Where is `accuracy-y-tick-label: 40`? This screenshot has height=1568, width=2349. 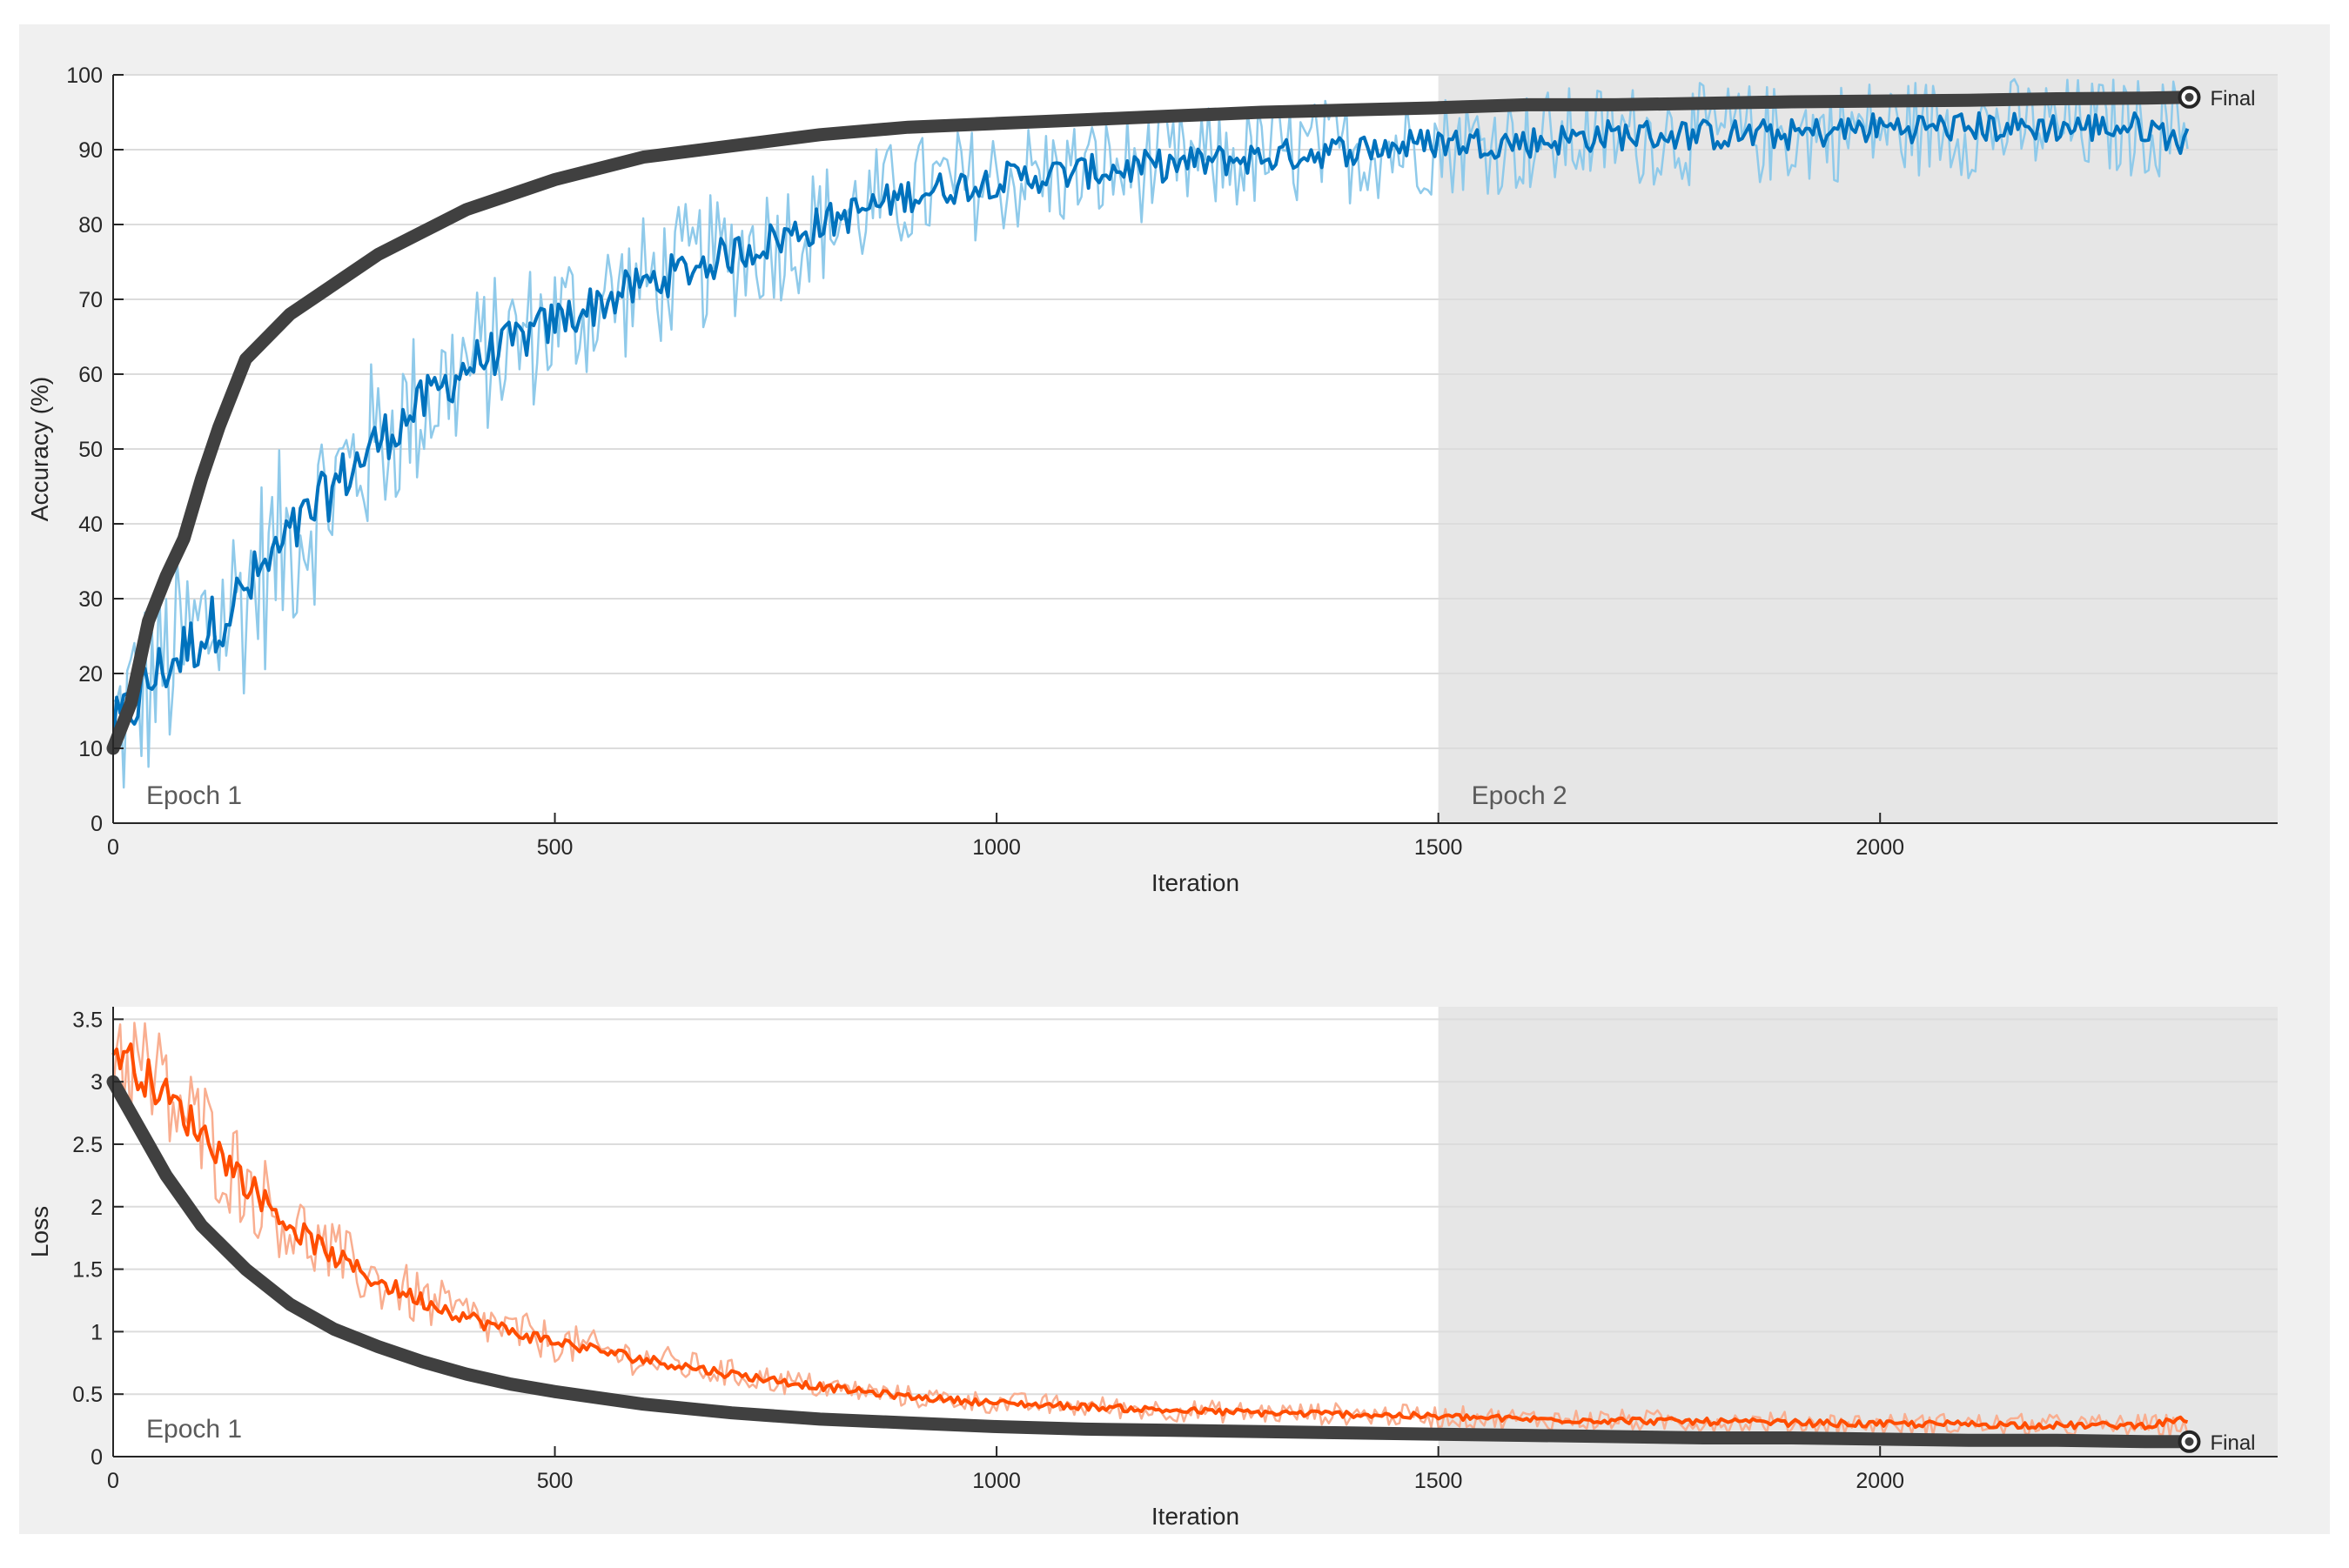 accuracy-y-tick-label: 40 is located at coordinates (90, 525).